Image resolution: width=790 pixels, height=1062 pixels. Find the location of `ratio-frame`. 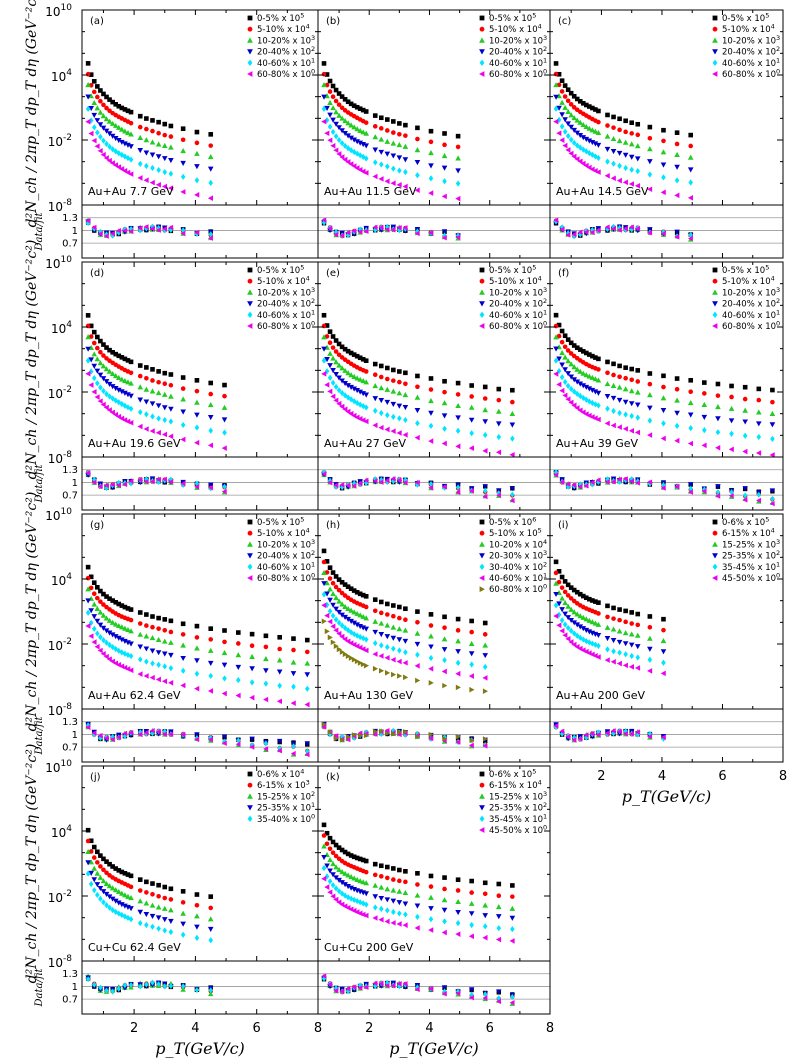

ratio-frame is located at coordinates (666, 231).